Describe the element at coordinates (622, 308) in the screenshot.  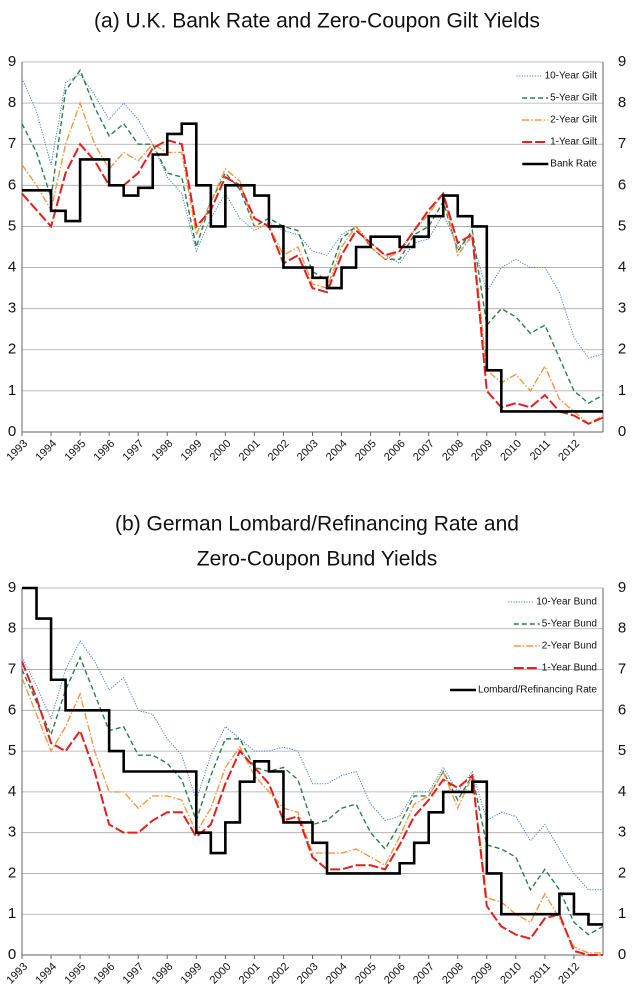
I see `y2-tick-label: 3` at that location.